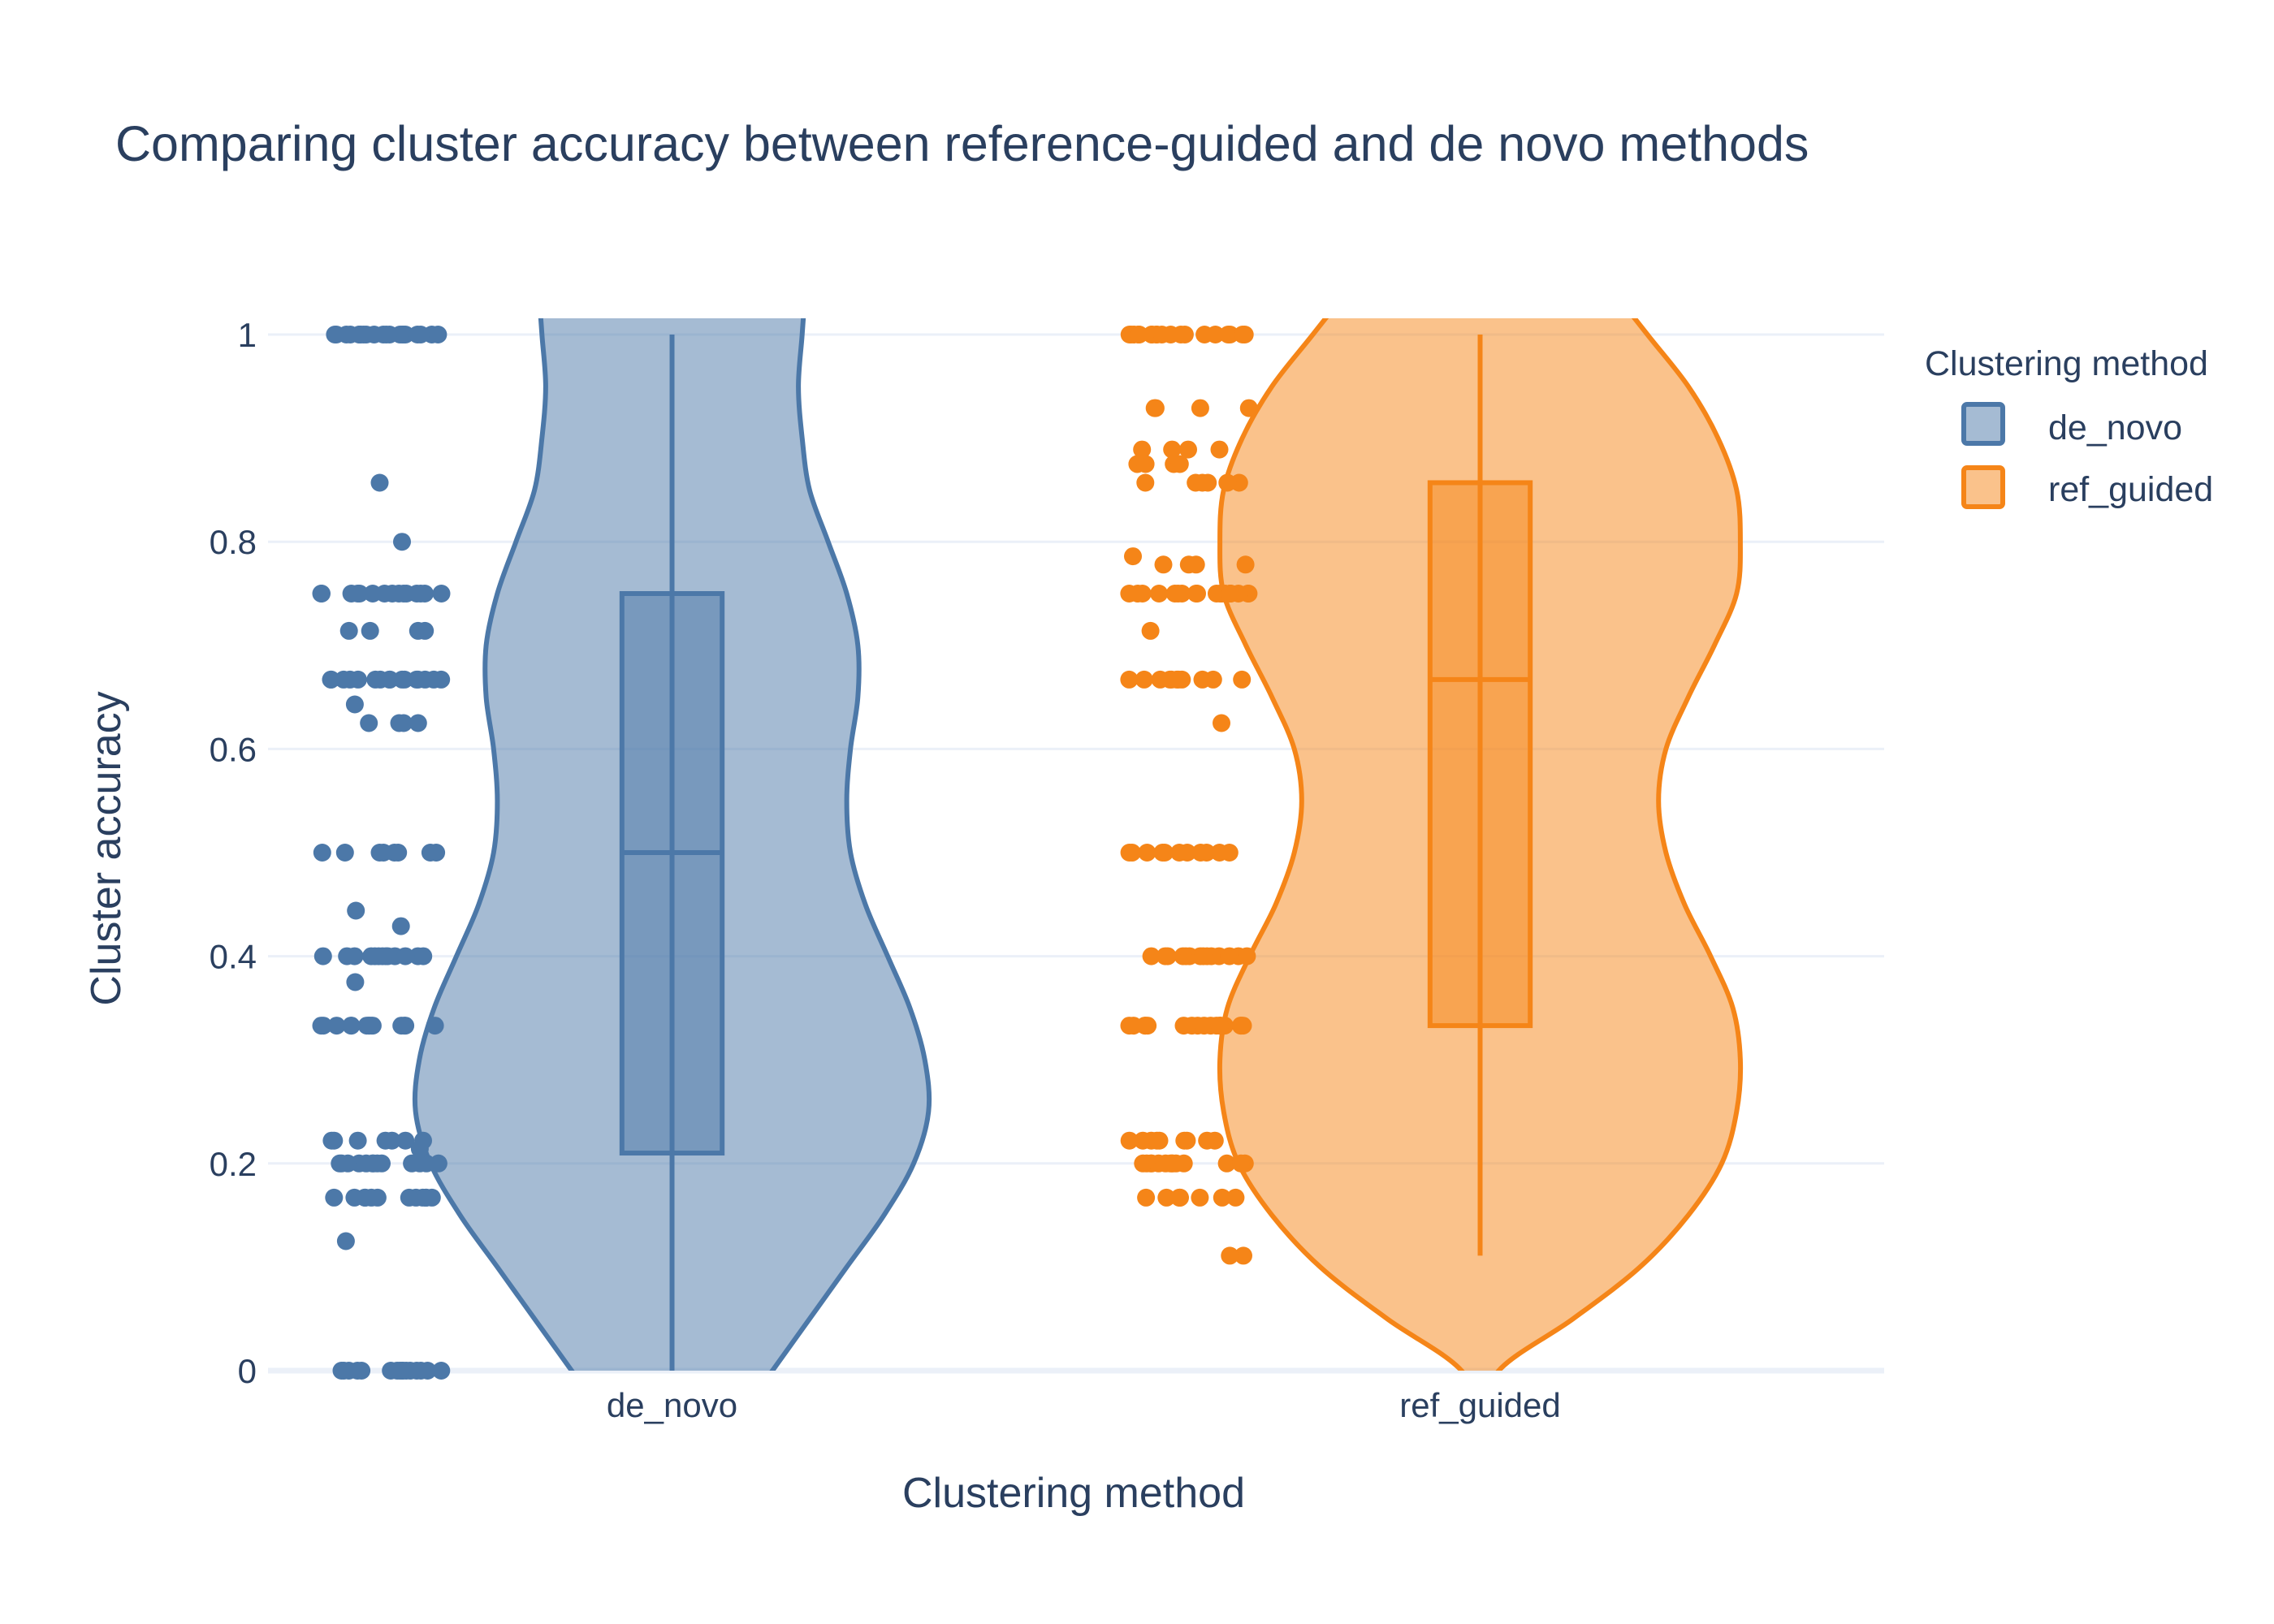 The image size is (2274, 1624). Describe the element at coordinates (672, 873) in the screenshot. I see `box-de-novo` at that location.